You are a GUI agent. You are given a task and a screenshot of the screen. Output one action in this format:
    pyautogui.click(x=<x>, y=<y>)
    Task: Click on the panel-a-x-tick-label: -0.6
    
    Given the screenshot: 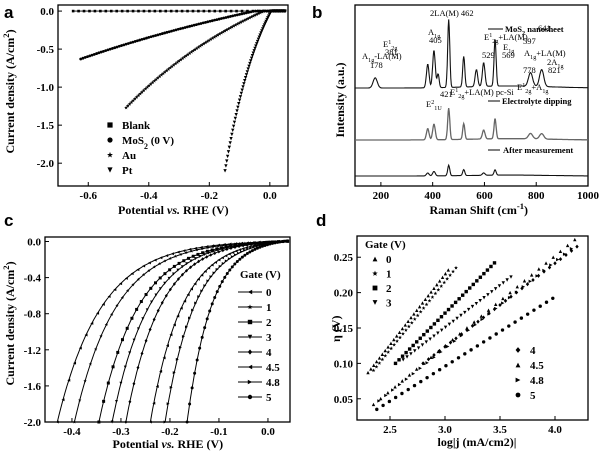 What is the action you would take?
    pyautogui.click(x=89, y=196)
    